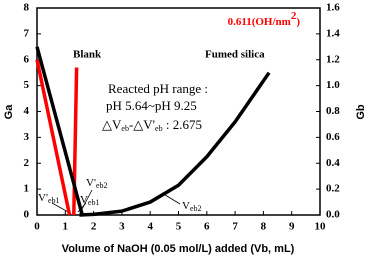  What do you see at coordinates (27, 137) in the screenshot?
I see `y-tick-label: 3` at bounding box center [27, 137].